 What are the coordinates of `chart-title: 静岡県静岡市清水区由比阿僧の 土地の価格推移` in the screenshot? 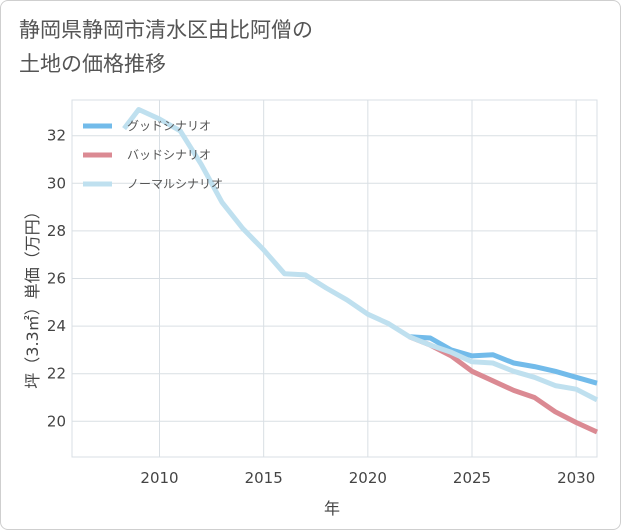 It's located at (166, 47).